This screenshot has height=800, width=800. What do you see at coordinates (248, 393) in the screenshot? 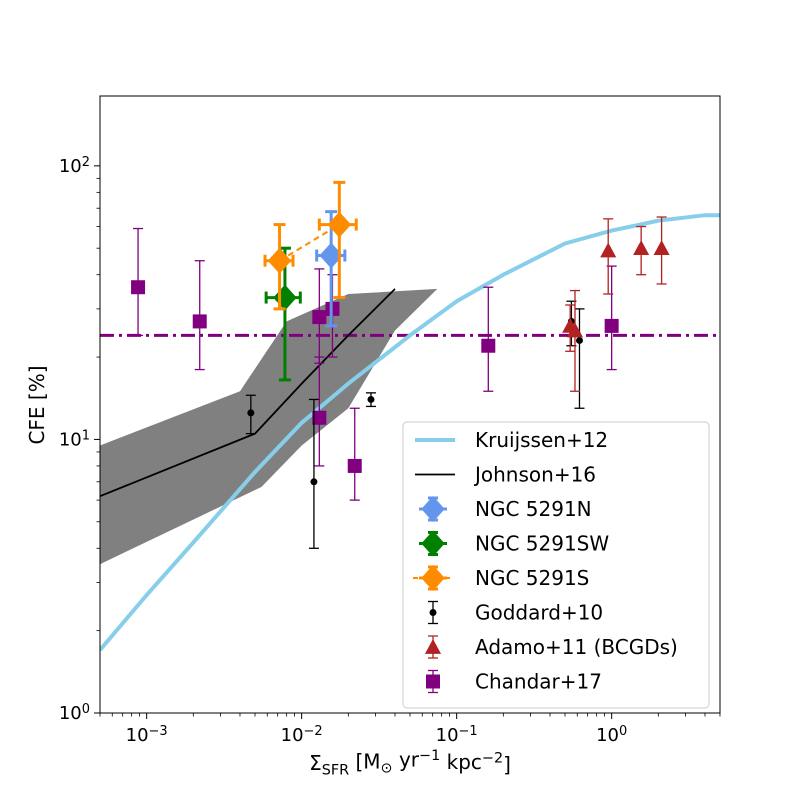
I see `series-line` at bounding box center [248, 393].